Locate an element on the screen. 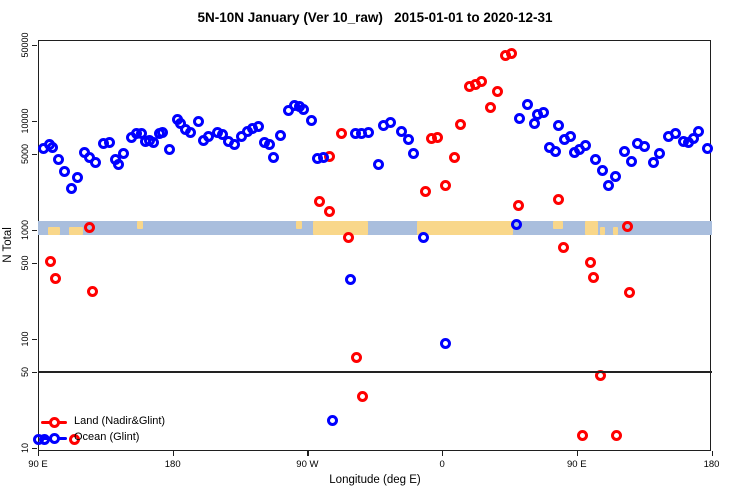 This screenshot has width=750, height=500. legend-ocean-label: Ocean (Glint) is located at coordinates (107, 437).